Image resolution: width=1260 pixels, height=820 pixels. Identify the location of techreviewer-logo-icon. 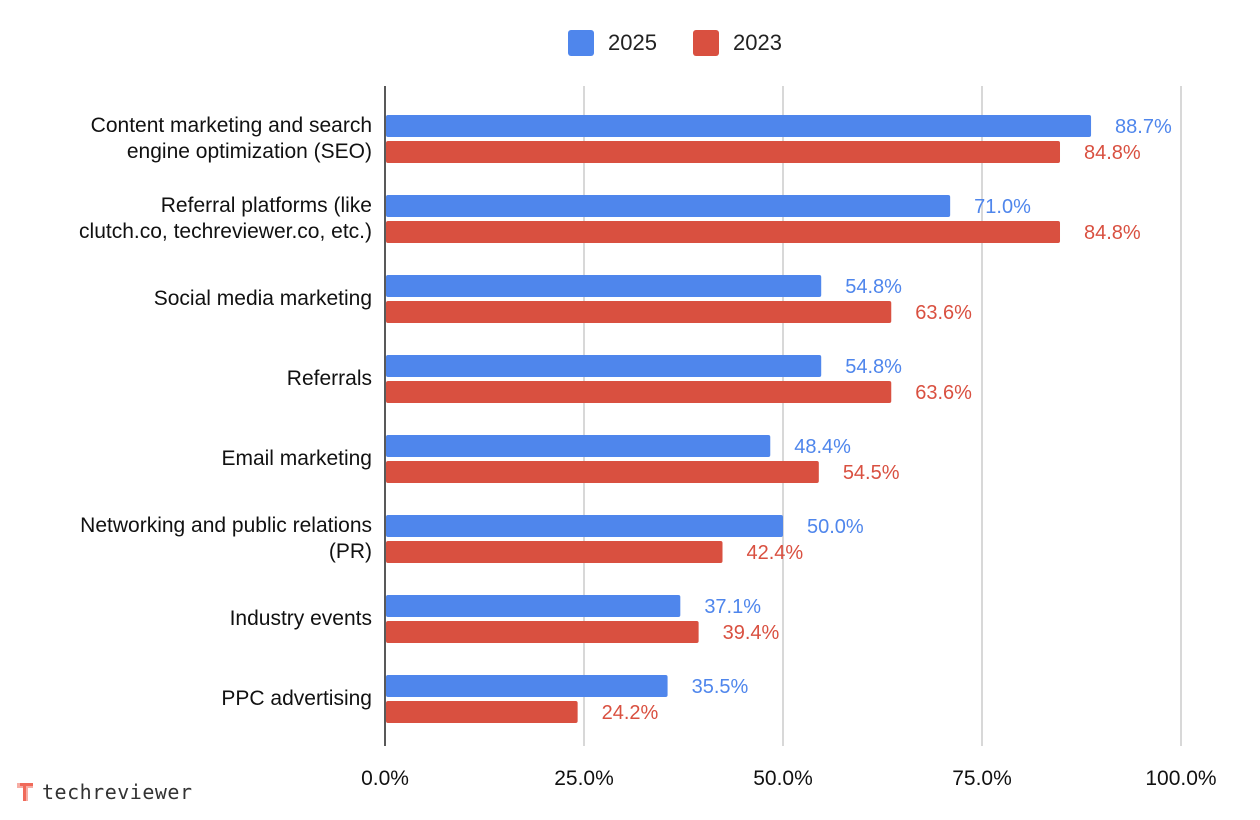
(25, 792).